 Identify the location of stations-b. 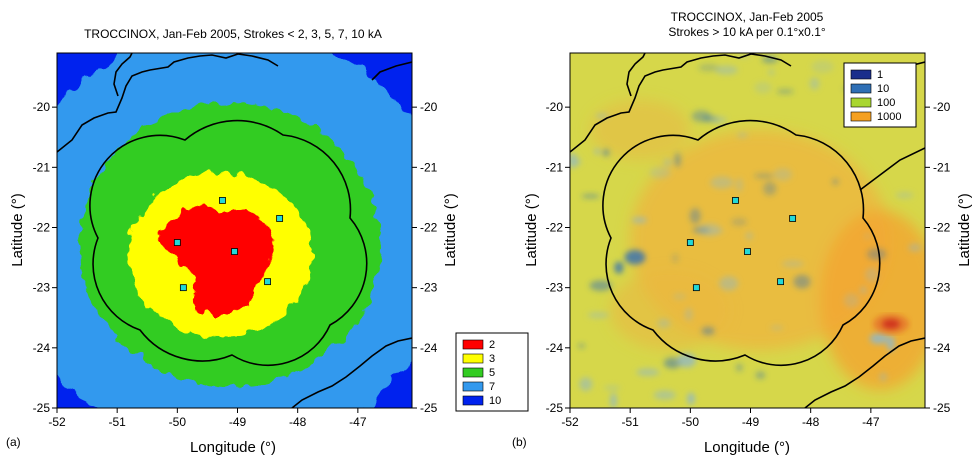
(741, 244).